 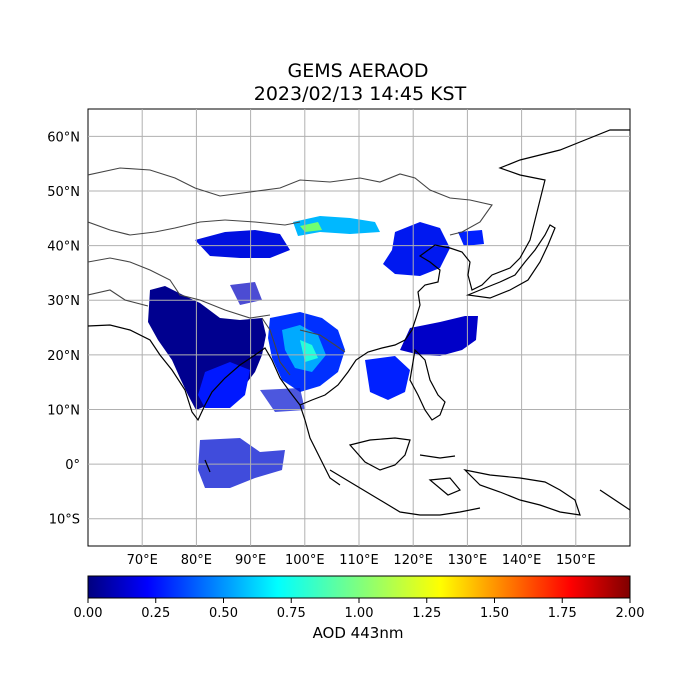 I want to click on colorbar-ticks: 0.00 0.25 0.50 0.75 1.00 1.25 1.50 1.75 2.00, so click(x=359, y=609).